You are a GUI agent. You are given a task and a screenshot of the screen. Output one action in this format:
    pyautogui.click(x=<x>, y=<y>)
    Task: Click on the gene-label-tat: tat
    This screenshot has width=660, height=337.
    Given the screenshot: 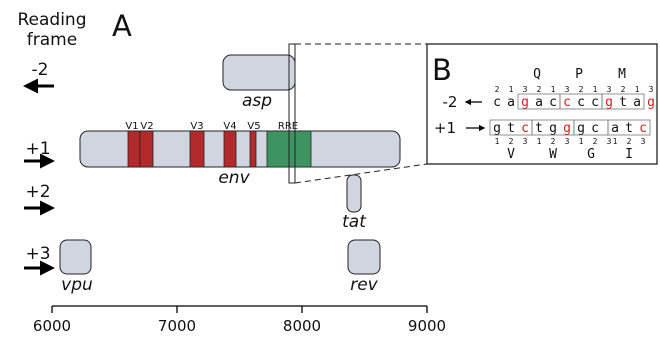 What is the action you would take?
    pyautogui.click(x=354, y=222)
    